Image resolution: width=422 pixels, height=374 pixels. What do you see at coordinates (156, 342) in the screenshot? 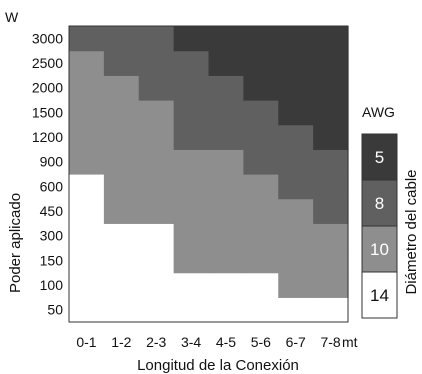
I see `x-tick-label: 2-3` at bounding box center [156, 342].